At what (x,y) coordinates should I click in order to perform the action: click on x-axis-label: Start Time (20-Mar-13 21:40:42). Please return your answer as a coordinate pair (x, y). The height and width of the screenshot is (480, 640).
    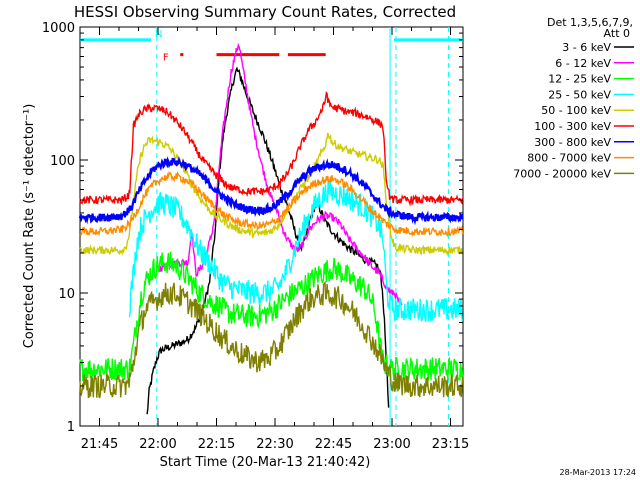
    Looking at the image, I should click on (265, 462).